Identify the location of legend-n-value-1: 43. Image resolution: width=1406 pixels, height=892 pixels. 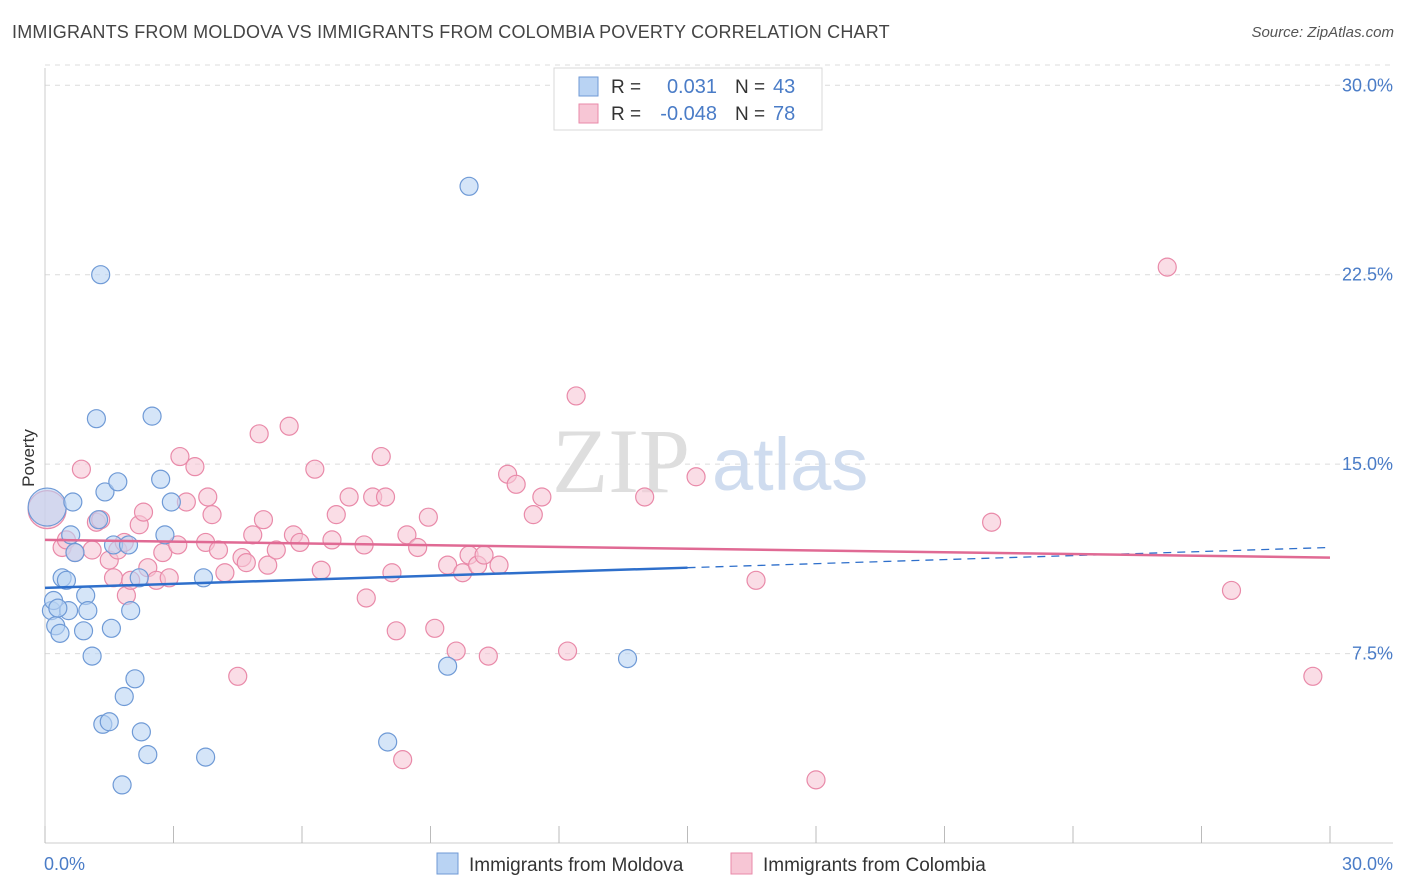
(784, 87).